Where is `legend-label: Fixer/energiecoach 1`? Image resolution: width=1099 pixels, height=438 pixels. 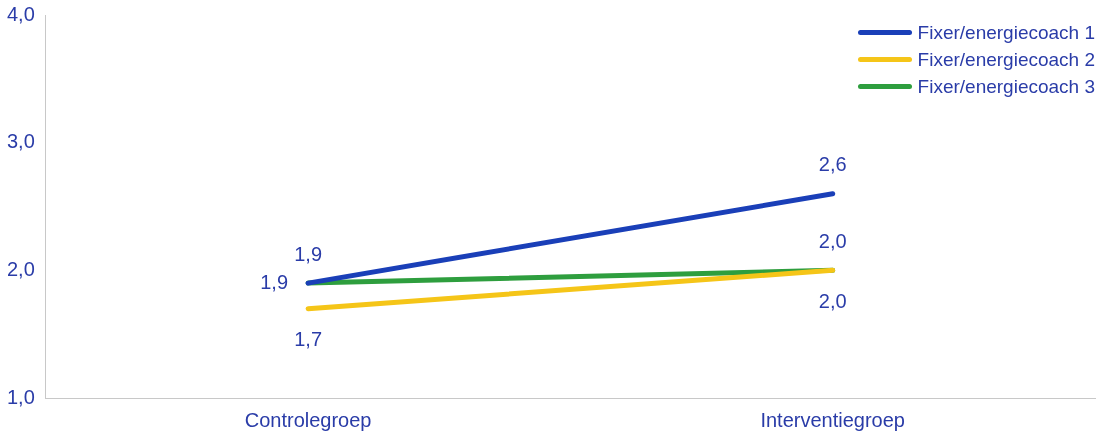
legend-label: Fixer/energiecoach 1 is located at coordinates (1006, 33).